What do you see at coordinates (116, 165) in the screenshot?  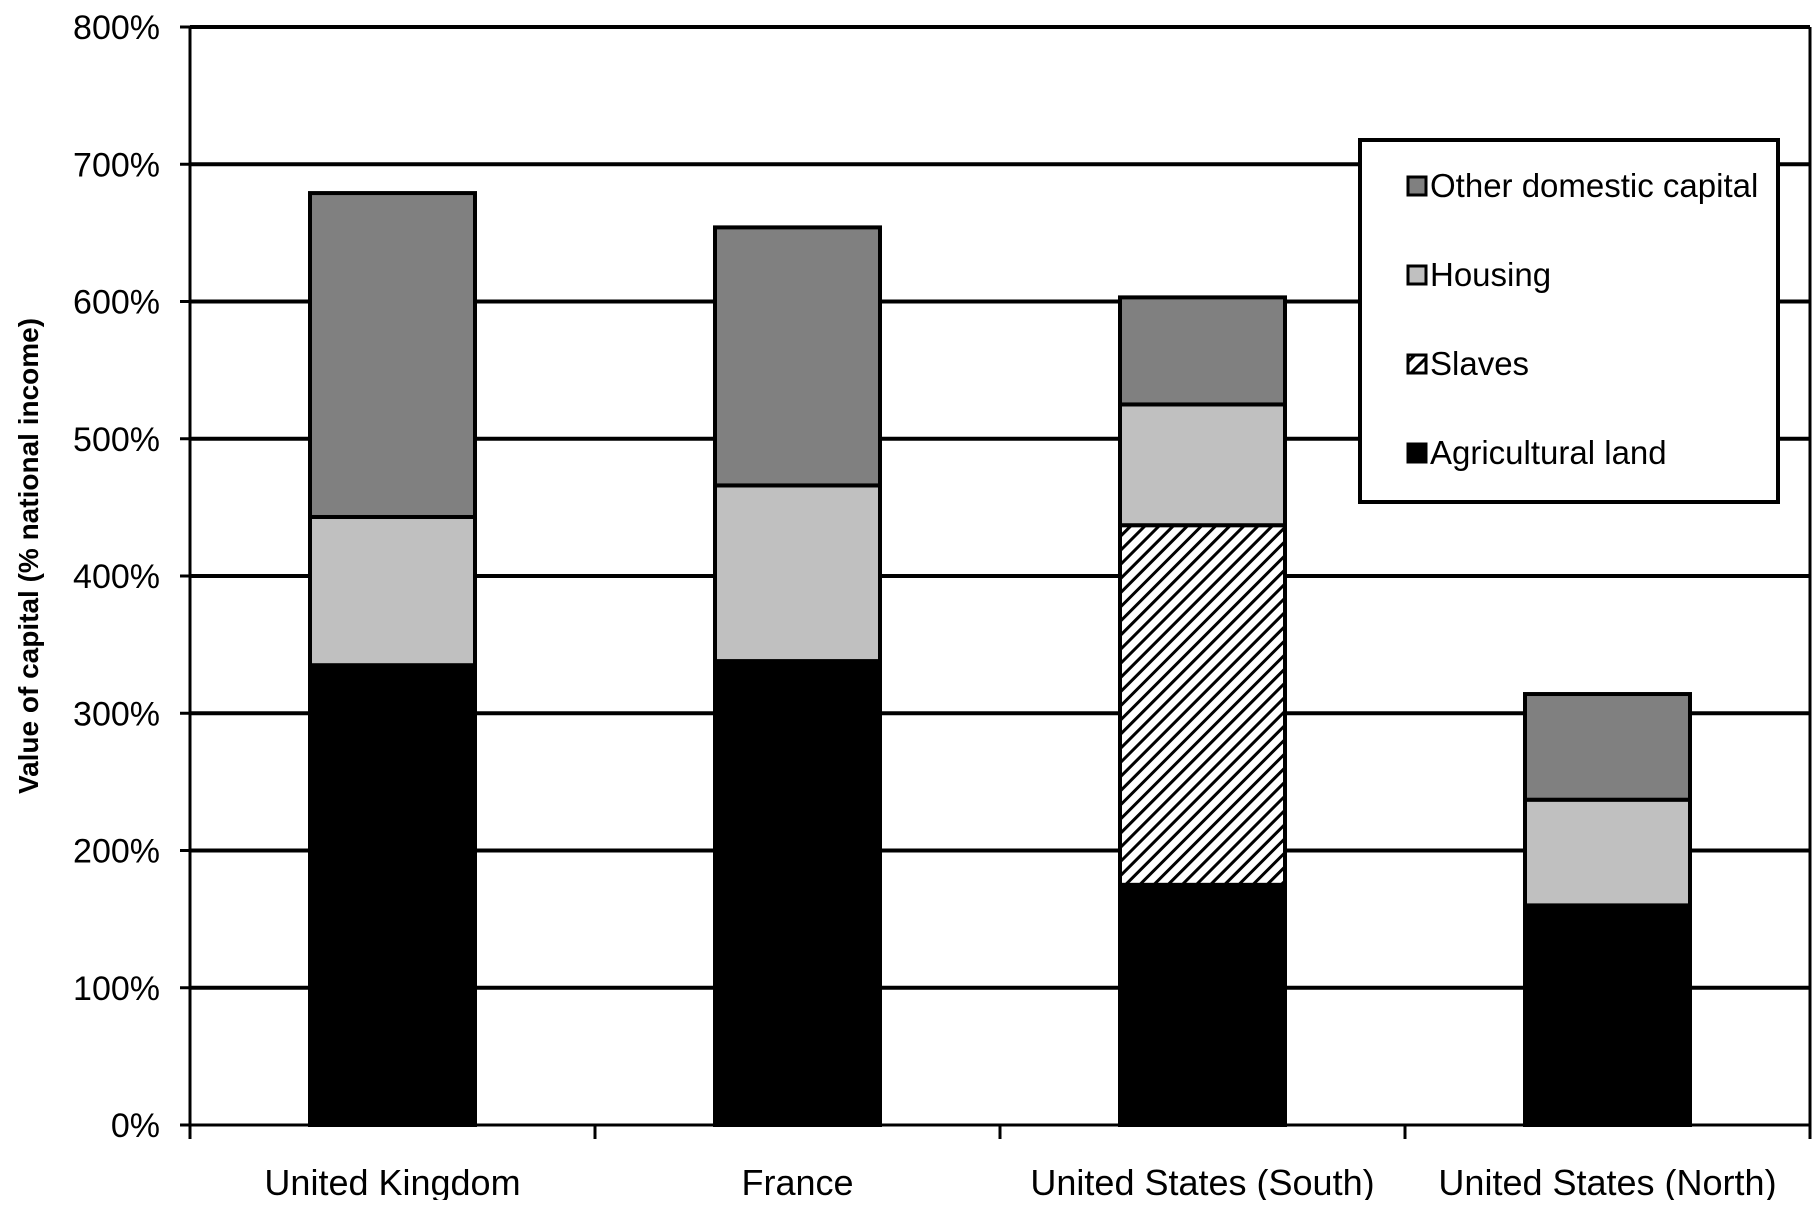 I see `y-tick-label: 700%` at bounding box center [116, 165].